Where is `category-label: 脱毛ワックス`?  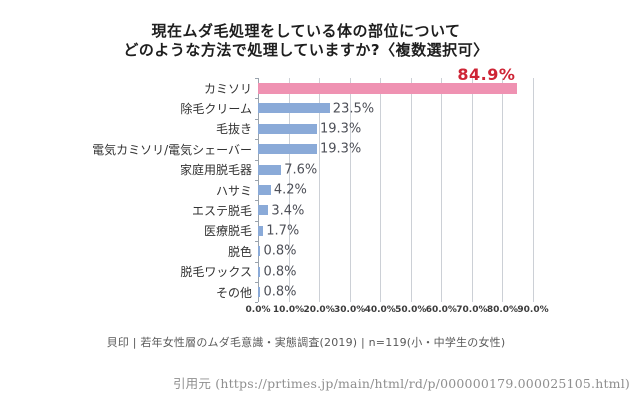
category-label: 脱毛ワックス is located at coordinates (216, 272).